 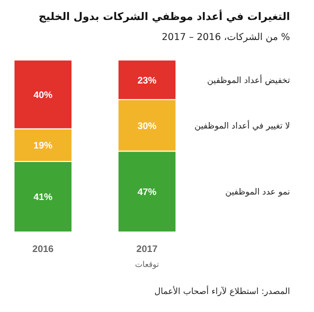 What do you see at coordinates (147, 80) in the screenshot?
I see `data-label: 23%` at bounding box center [147, 80].